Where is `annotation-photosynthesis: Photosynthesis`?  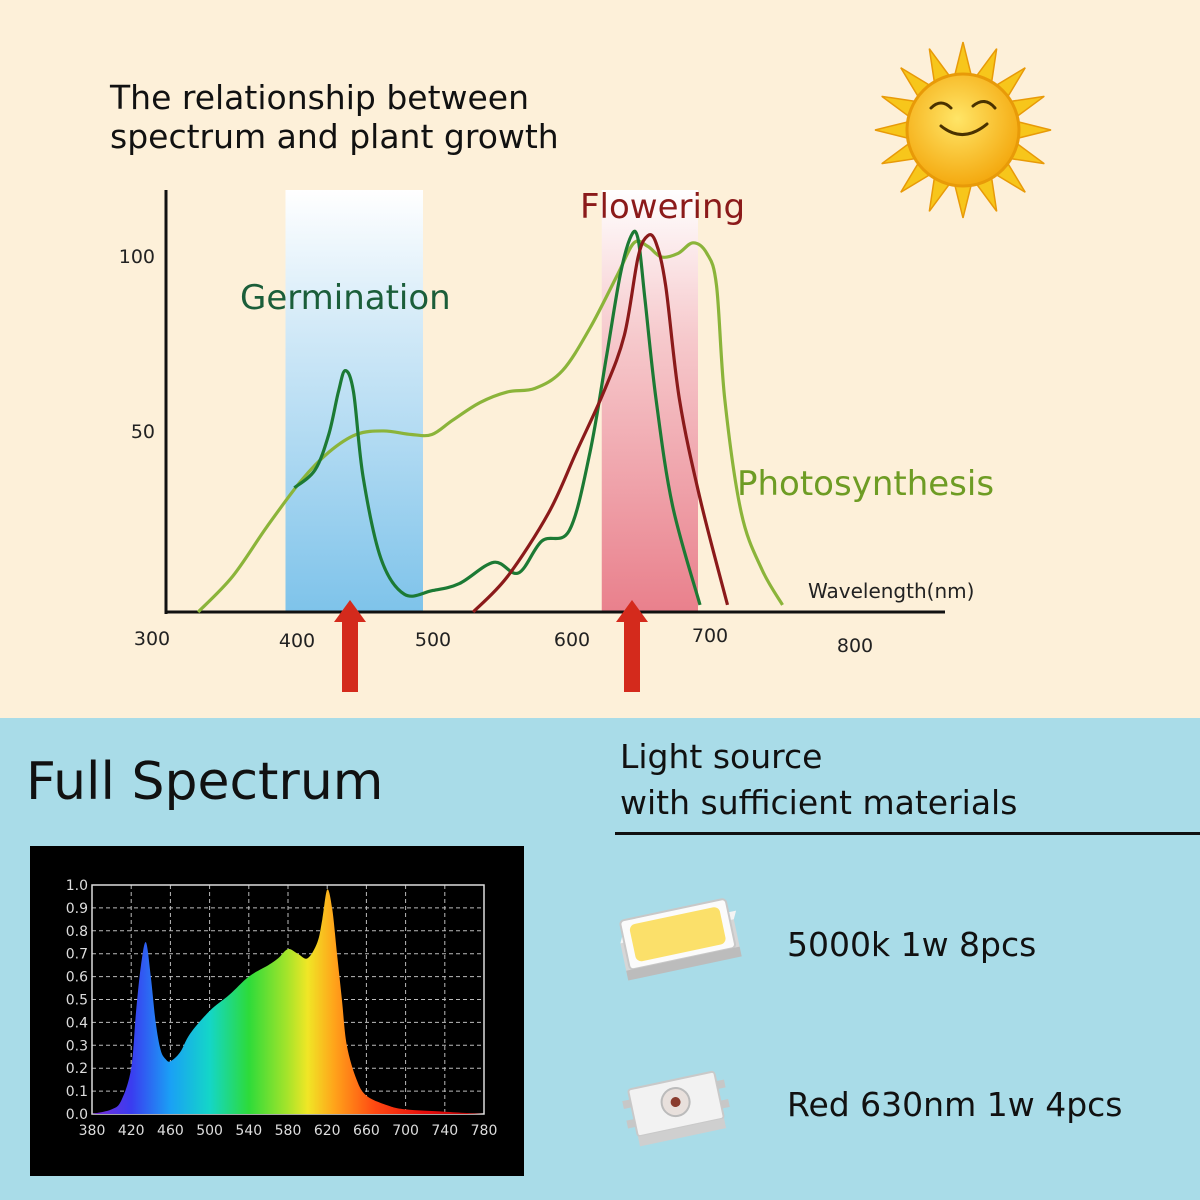
annotation-photosynthesis: Photosynthesis is located at coordinates (865, 484).